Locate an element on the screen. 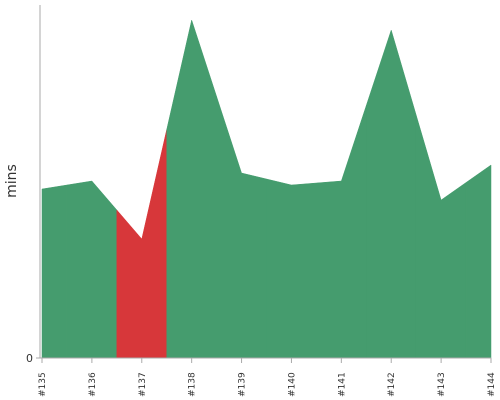 This screenshot has width=500, height=400. x-tick-label: #141 is located at coordinates (342, 384).